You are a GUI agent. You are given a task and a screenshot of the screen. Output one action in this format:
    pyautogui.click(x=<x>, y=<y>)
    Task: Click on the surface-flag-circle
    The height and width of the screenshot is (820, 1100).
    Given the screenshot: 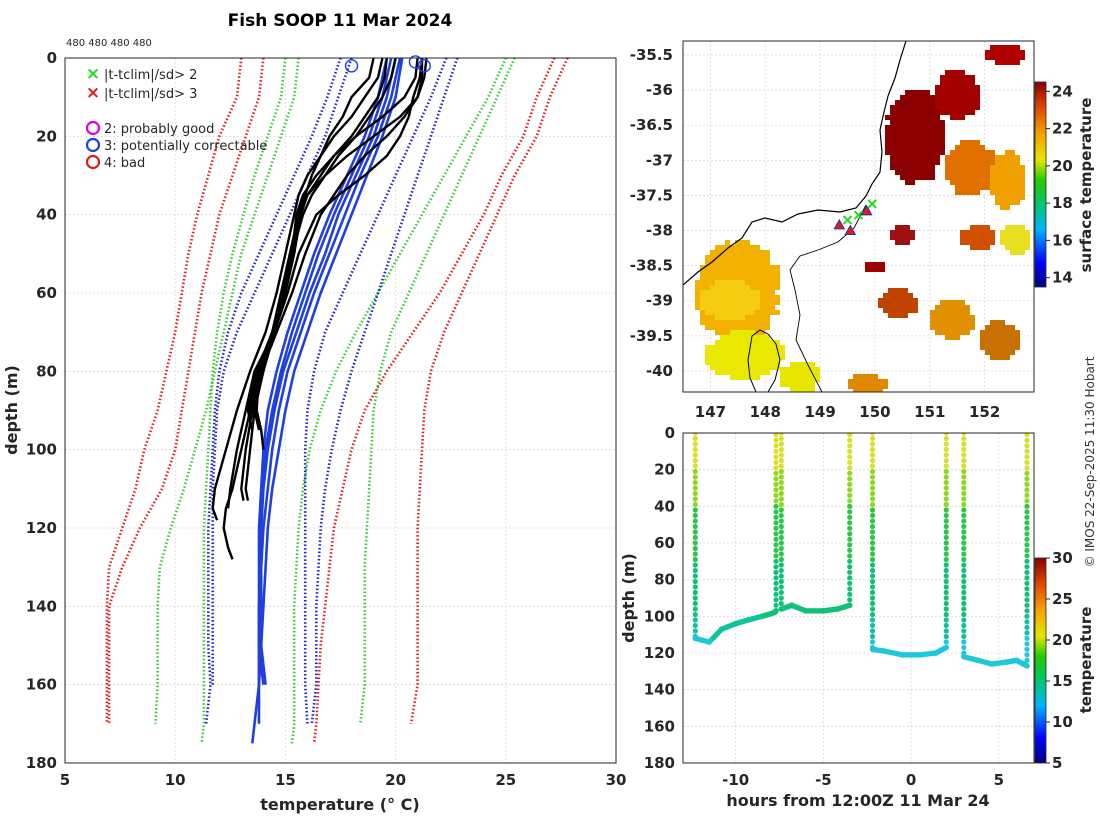 What is the action you would take?
    pyautogui.click(x=351, y=66)
    